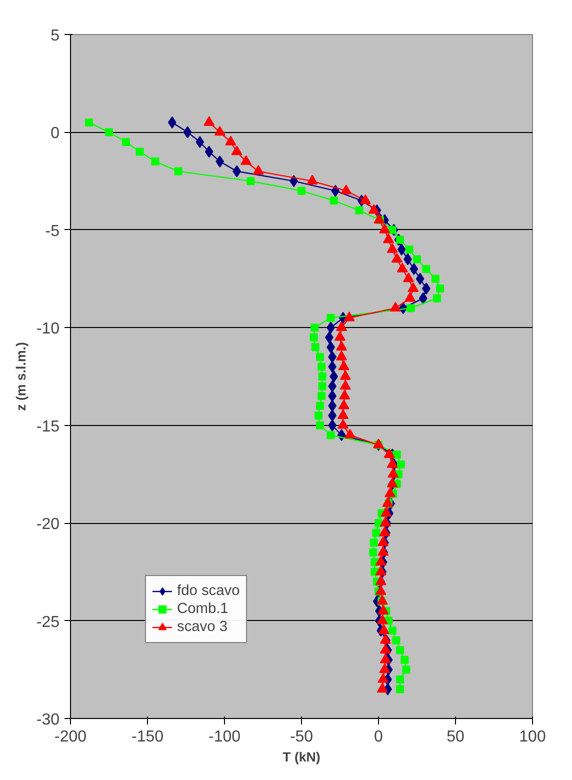 Image resolution: width=572 pixels, height=780 pixels. What do you see at coordinates (48, 720) in the screenshot?
I see `y-tick-label: -30` at bounding box center [48, 720].